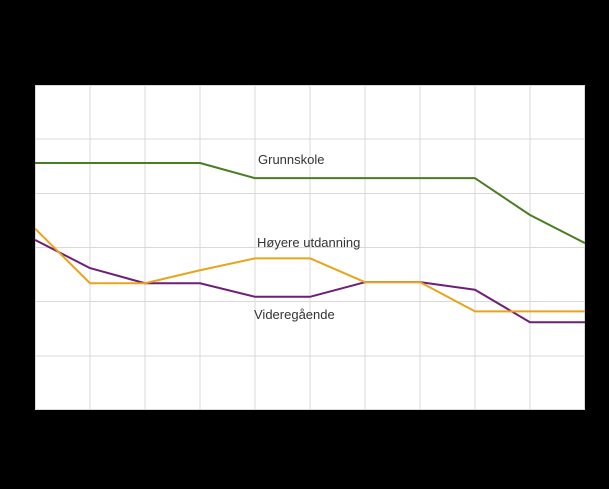  I want to click on series-label-hoyere-utdanning: Høyere utdanning, so click(309, 242).